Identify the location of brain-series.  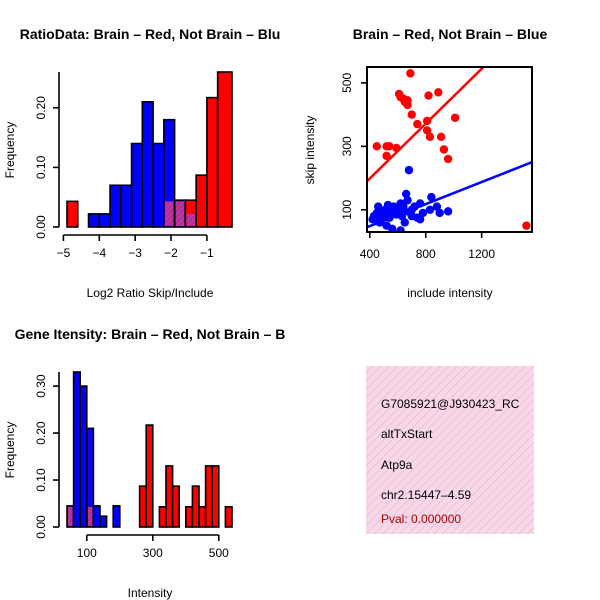
(449, 148).